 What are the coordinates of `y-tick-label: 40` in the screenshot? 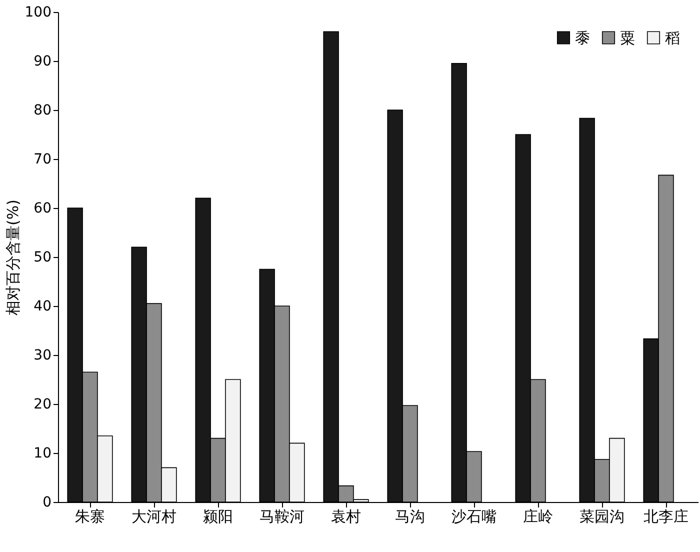 It's located at (43, 306).